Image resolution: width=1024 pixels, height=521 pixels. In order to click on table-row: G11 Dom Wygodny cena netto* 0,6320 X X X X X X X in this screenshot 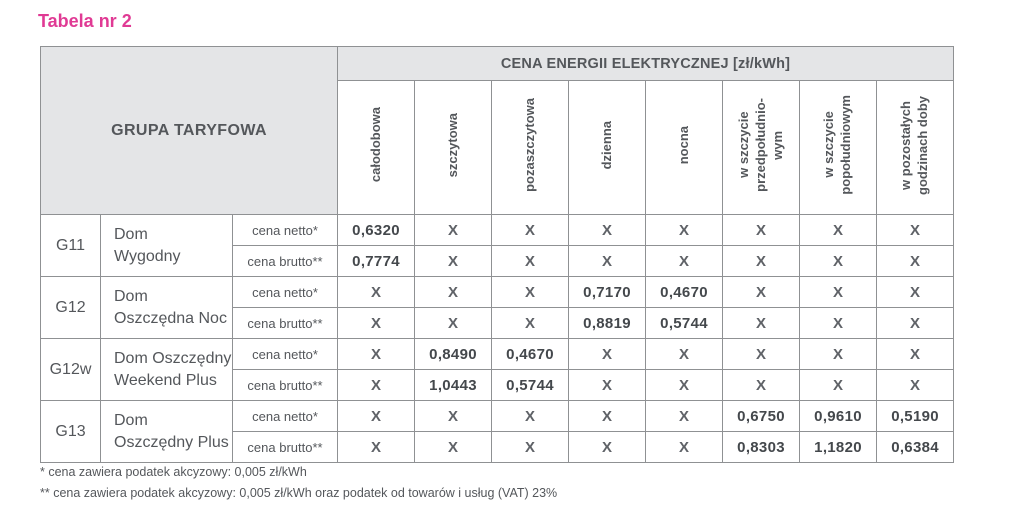, I will do `click(497, 245)`.